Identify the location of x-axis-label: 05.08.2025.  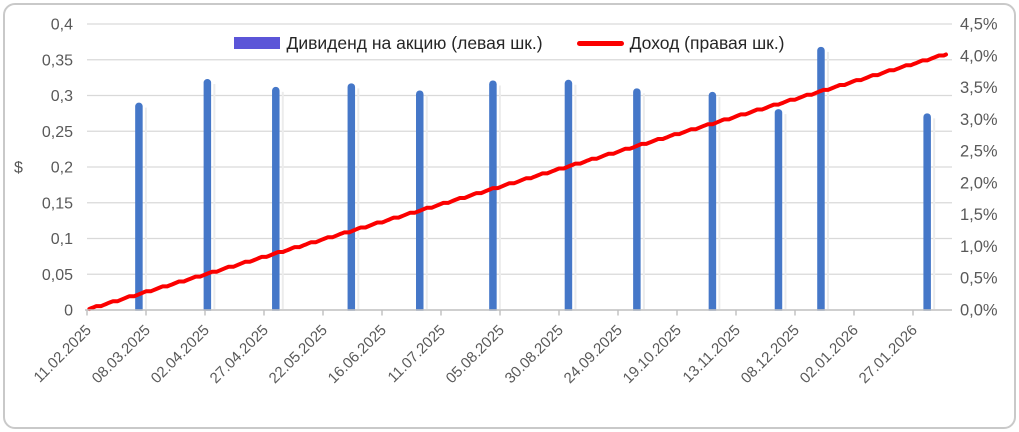
(475, 354).